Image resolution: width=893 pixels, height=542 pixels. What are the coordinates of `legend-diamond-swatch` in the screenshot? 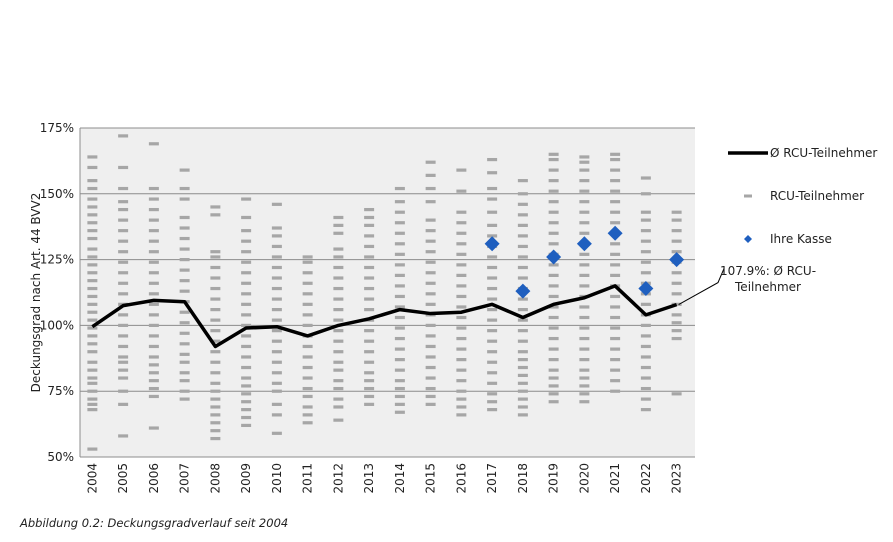 It's located at (748, 239).